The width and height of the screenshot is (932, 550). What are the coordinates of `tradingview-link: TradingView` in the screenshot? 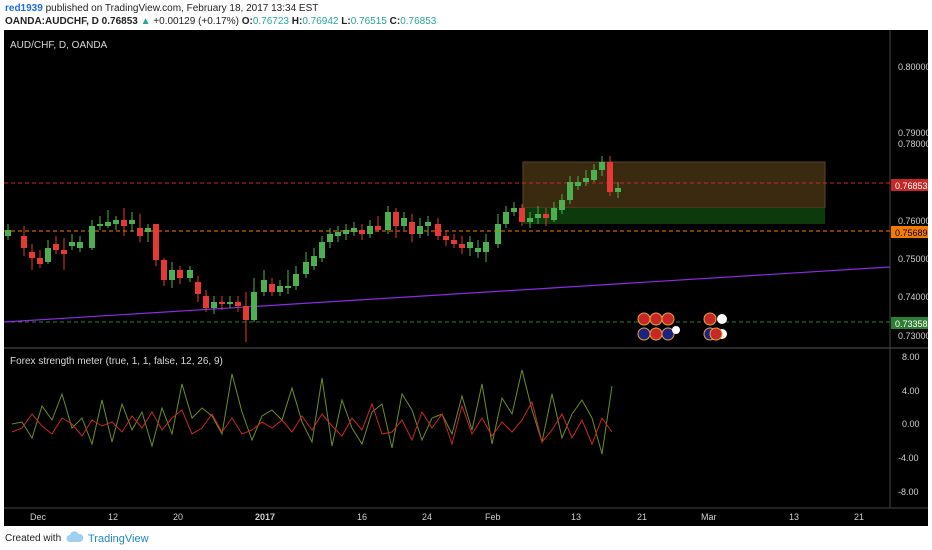 It's located at (118, 539).